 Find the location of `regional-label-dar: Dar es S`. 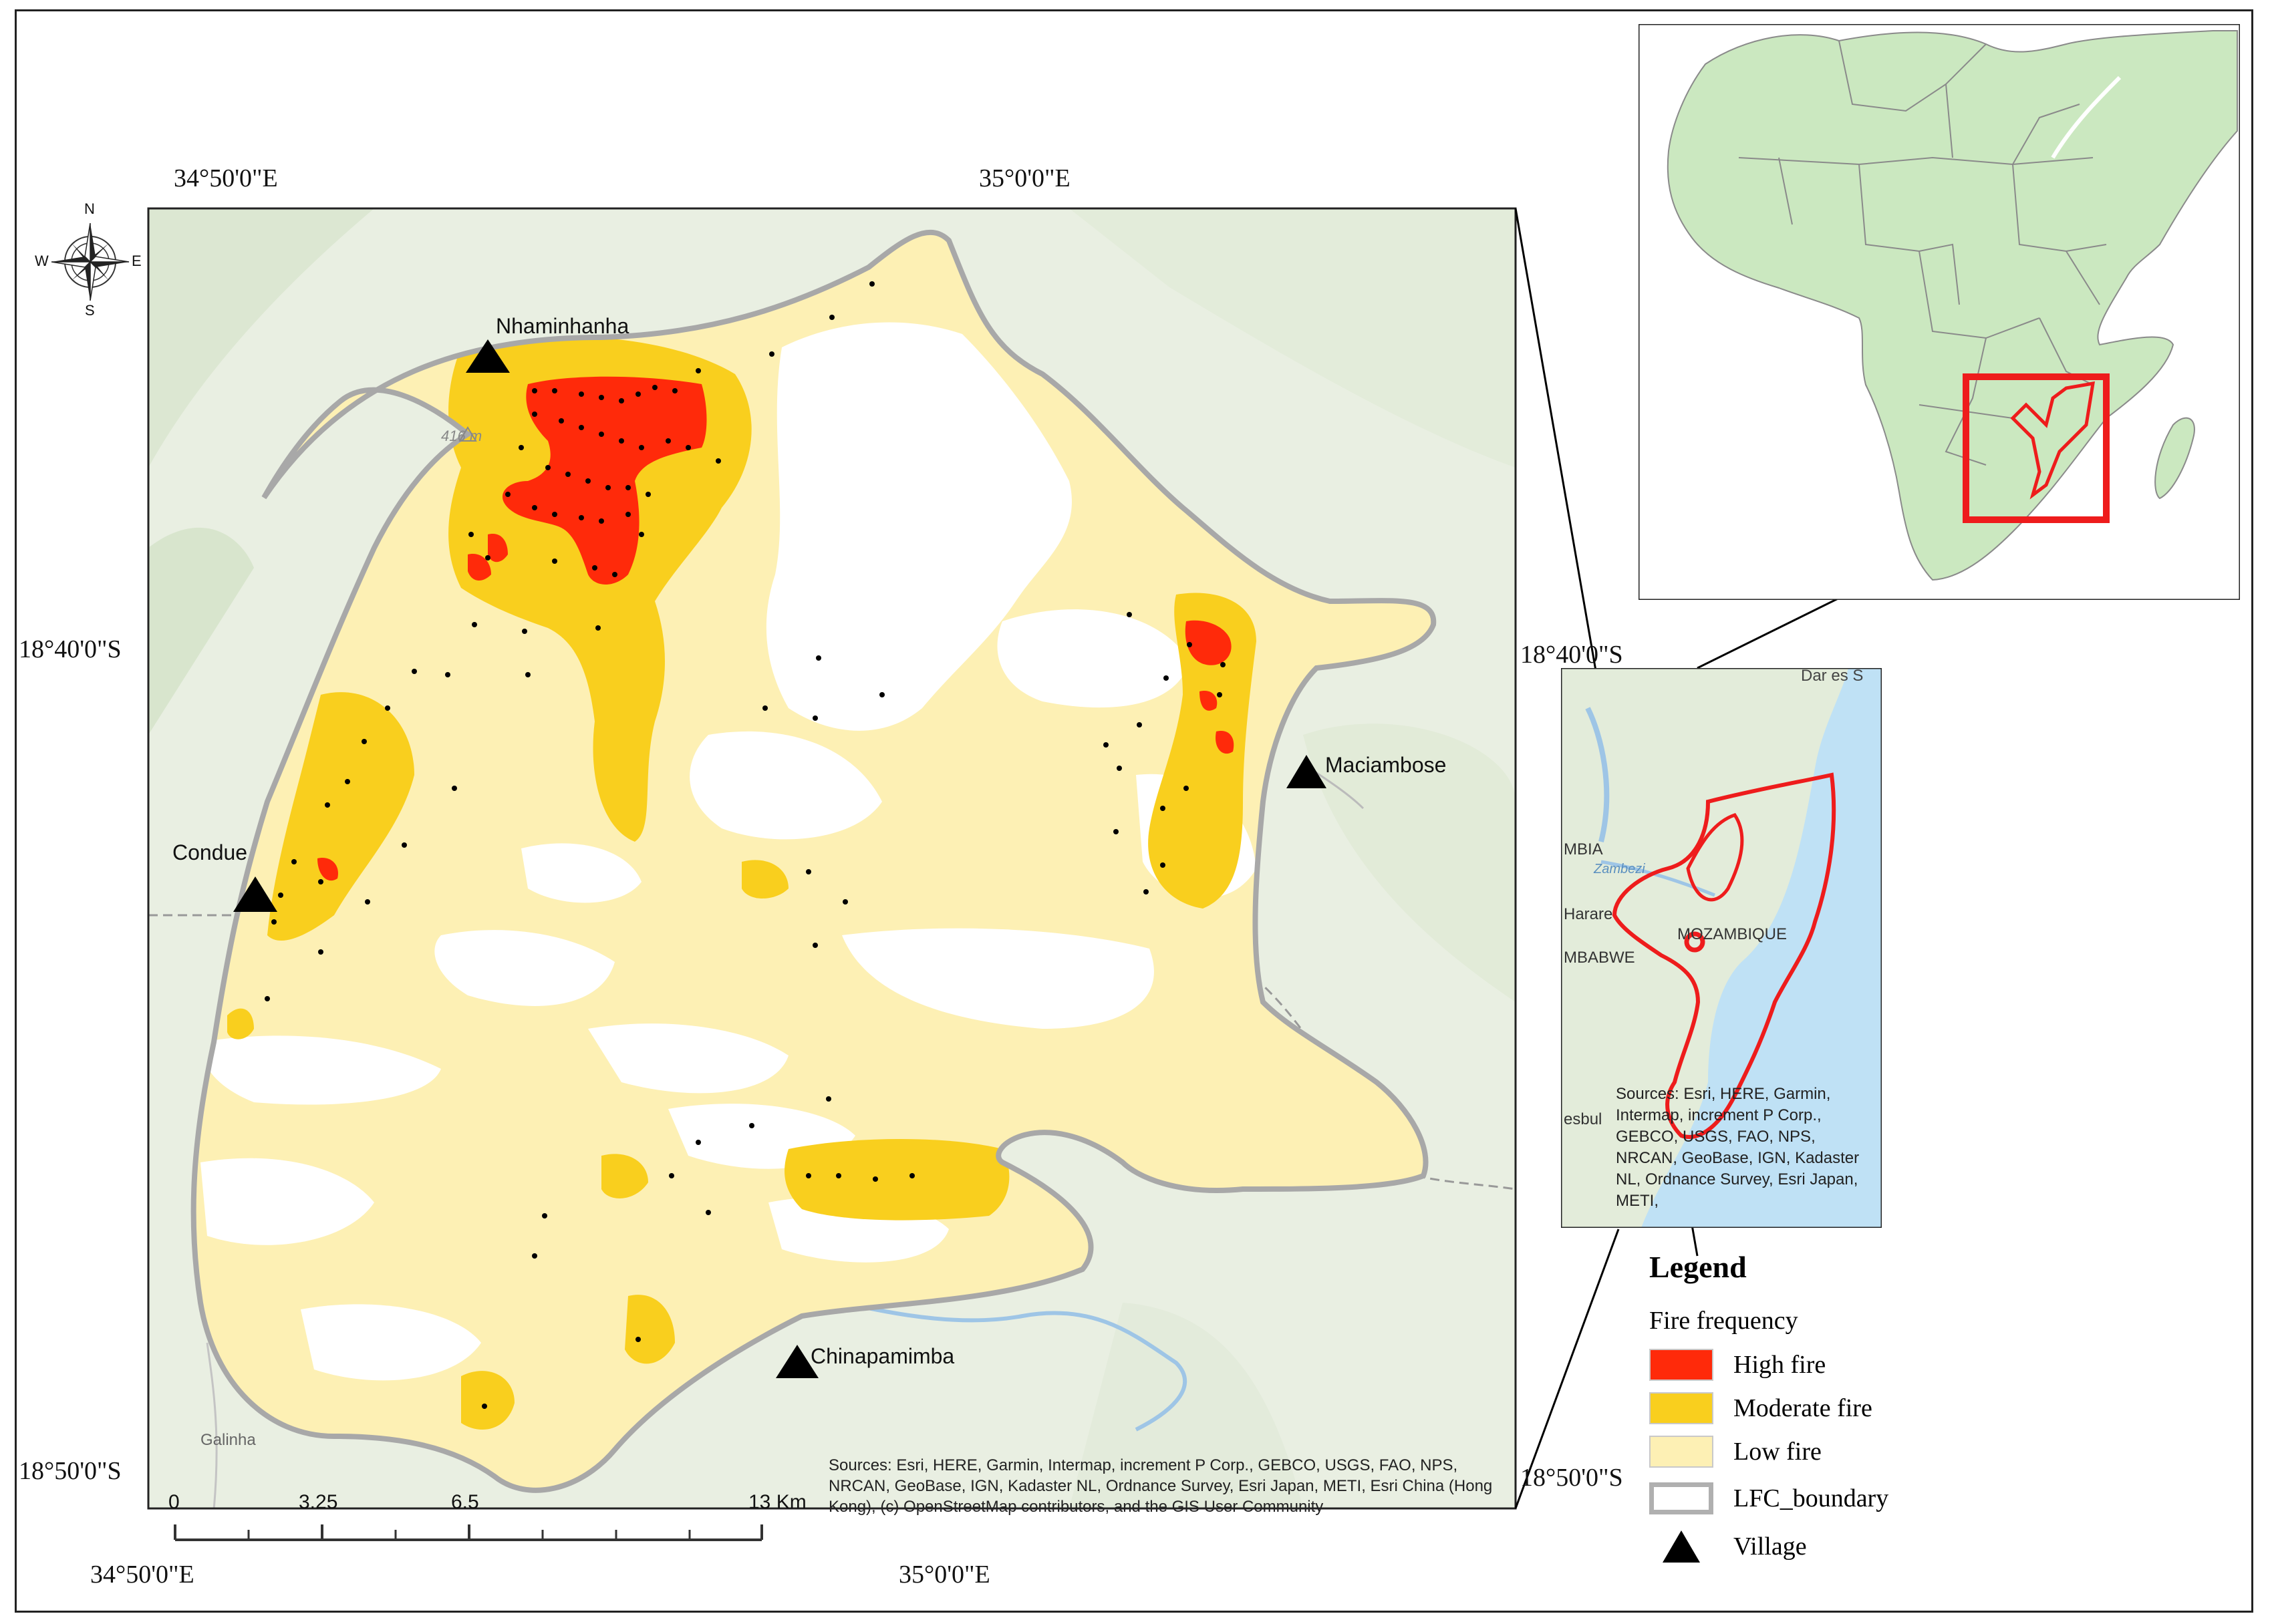

regional-label-dar: Dar es S is located at coordinates (1832, 676).